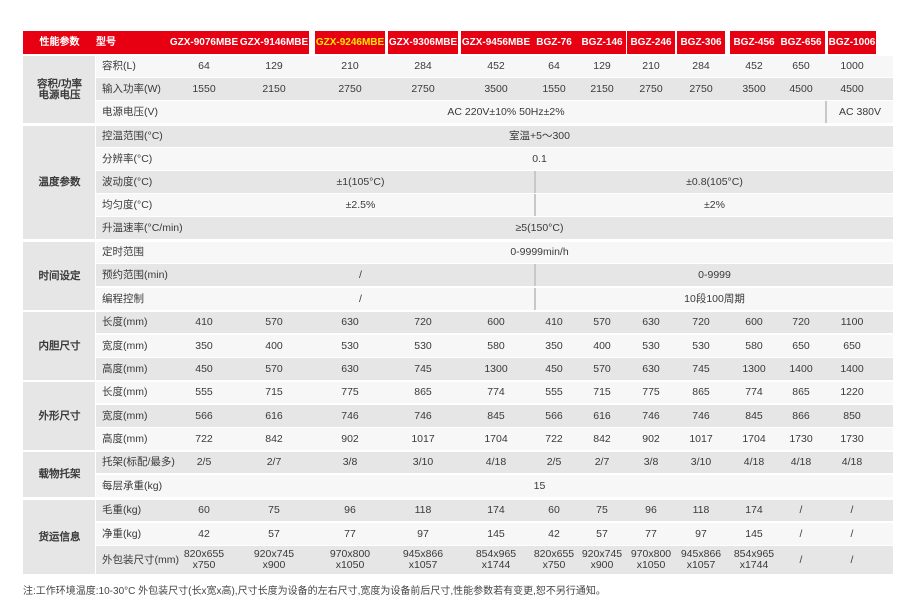 This screenshot has height=599, width=900. I want to click on table-cell: 722, so click(204, 438).